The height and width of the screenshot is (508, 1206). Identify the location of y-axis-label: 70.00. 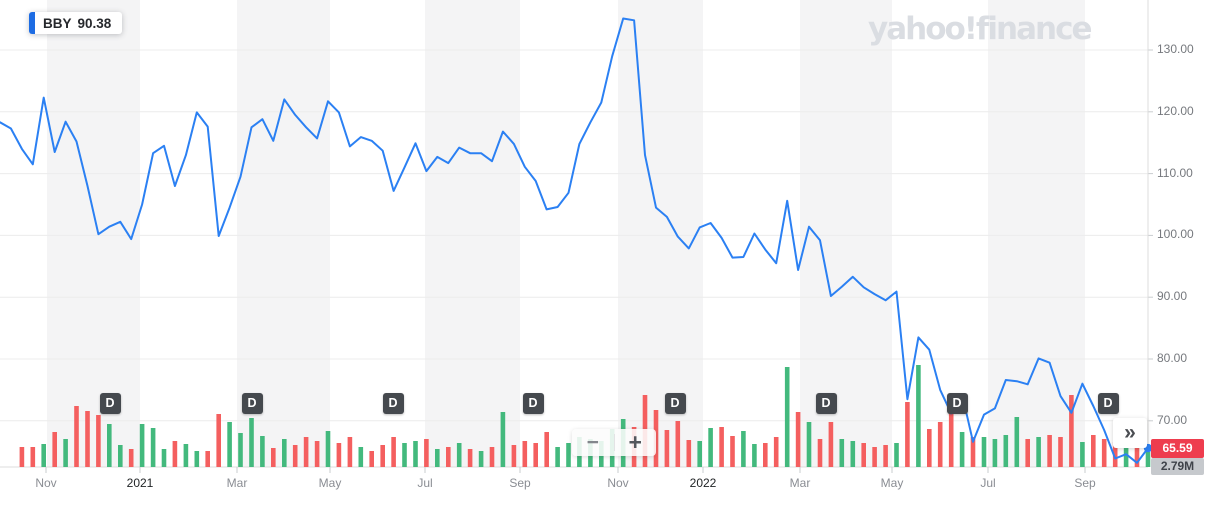
(1172, 419).